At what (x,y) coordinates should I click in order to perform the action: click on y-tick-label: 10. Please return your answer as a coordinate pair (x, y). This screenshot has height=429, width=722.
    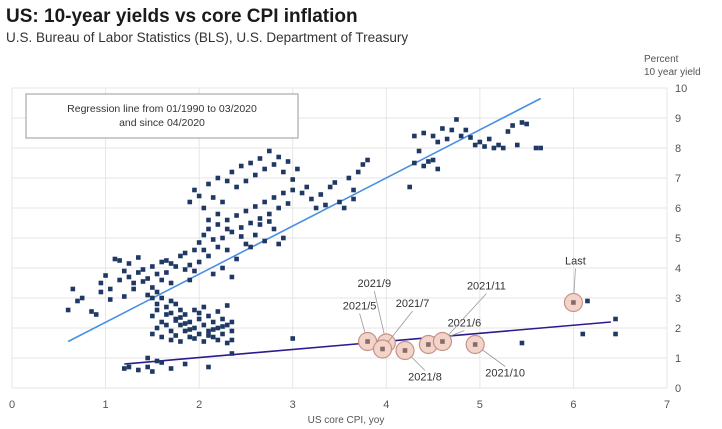
    Looking at the image, I should click on (681, 89).